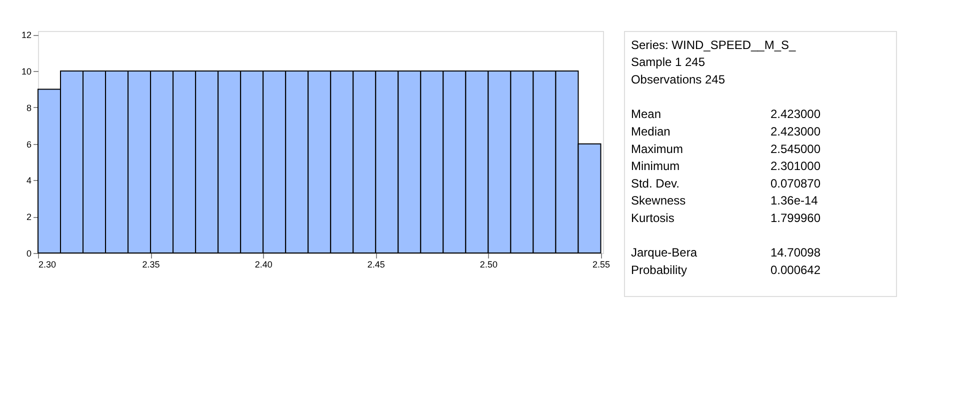 This screenshot has width=967, height=402. Describe the element at coordinates (713, 45) in the screenshot. I see `text: Series: WIND_SPEED__M_S_` at that location.